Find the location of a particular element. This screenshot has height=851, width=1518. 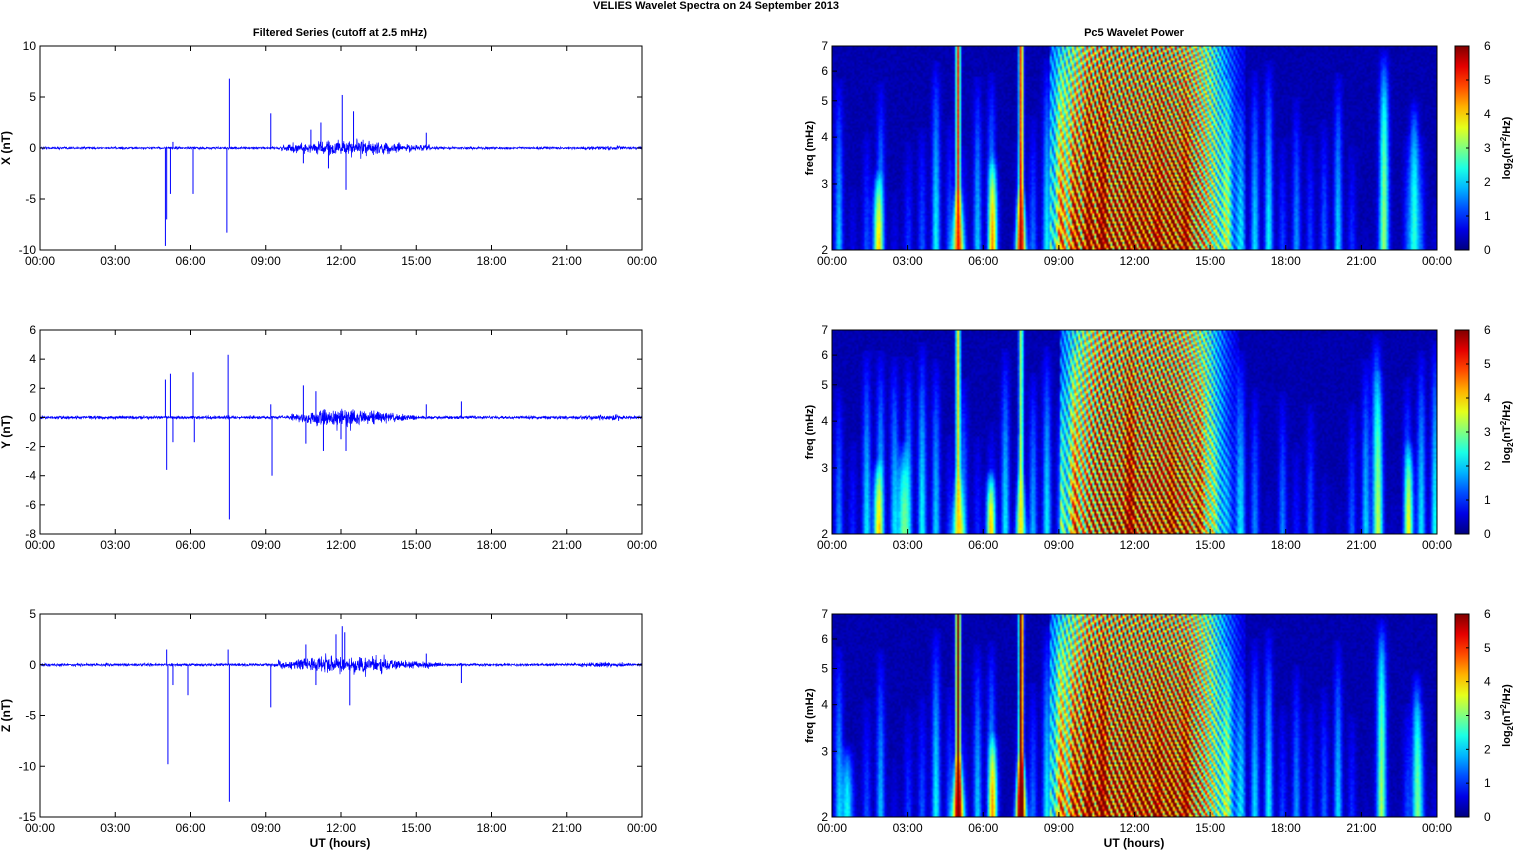

colorbar-label: log2(nT2/Hz) is located at coordinates (1507, 715).